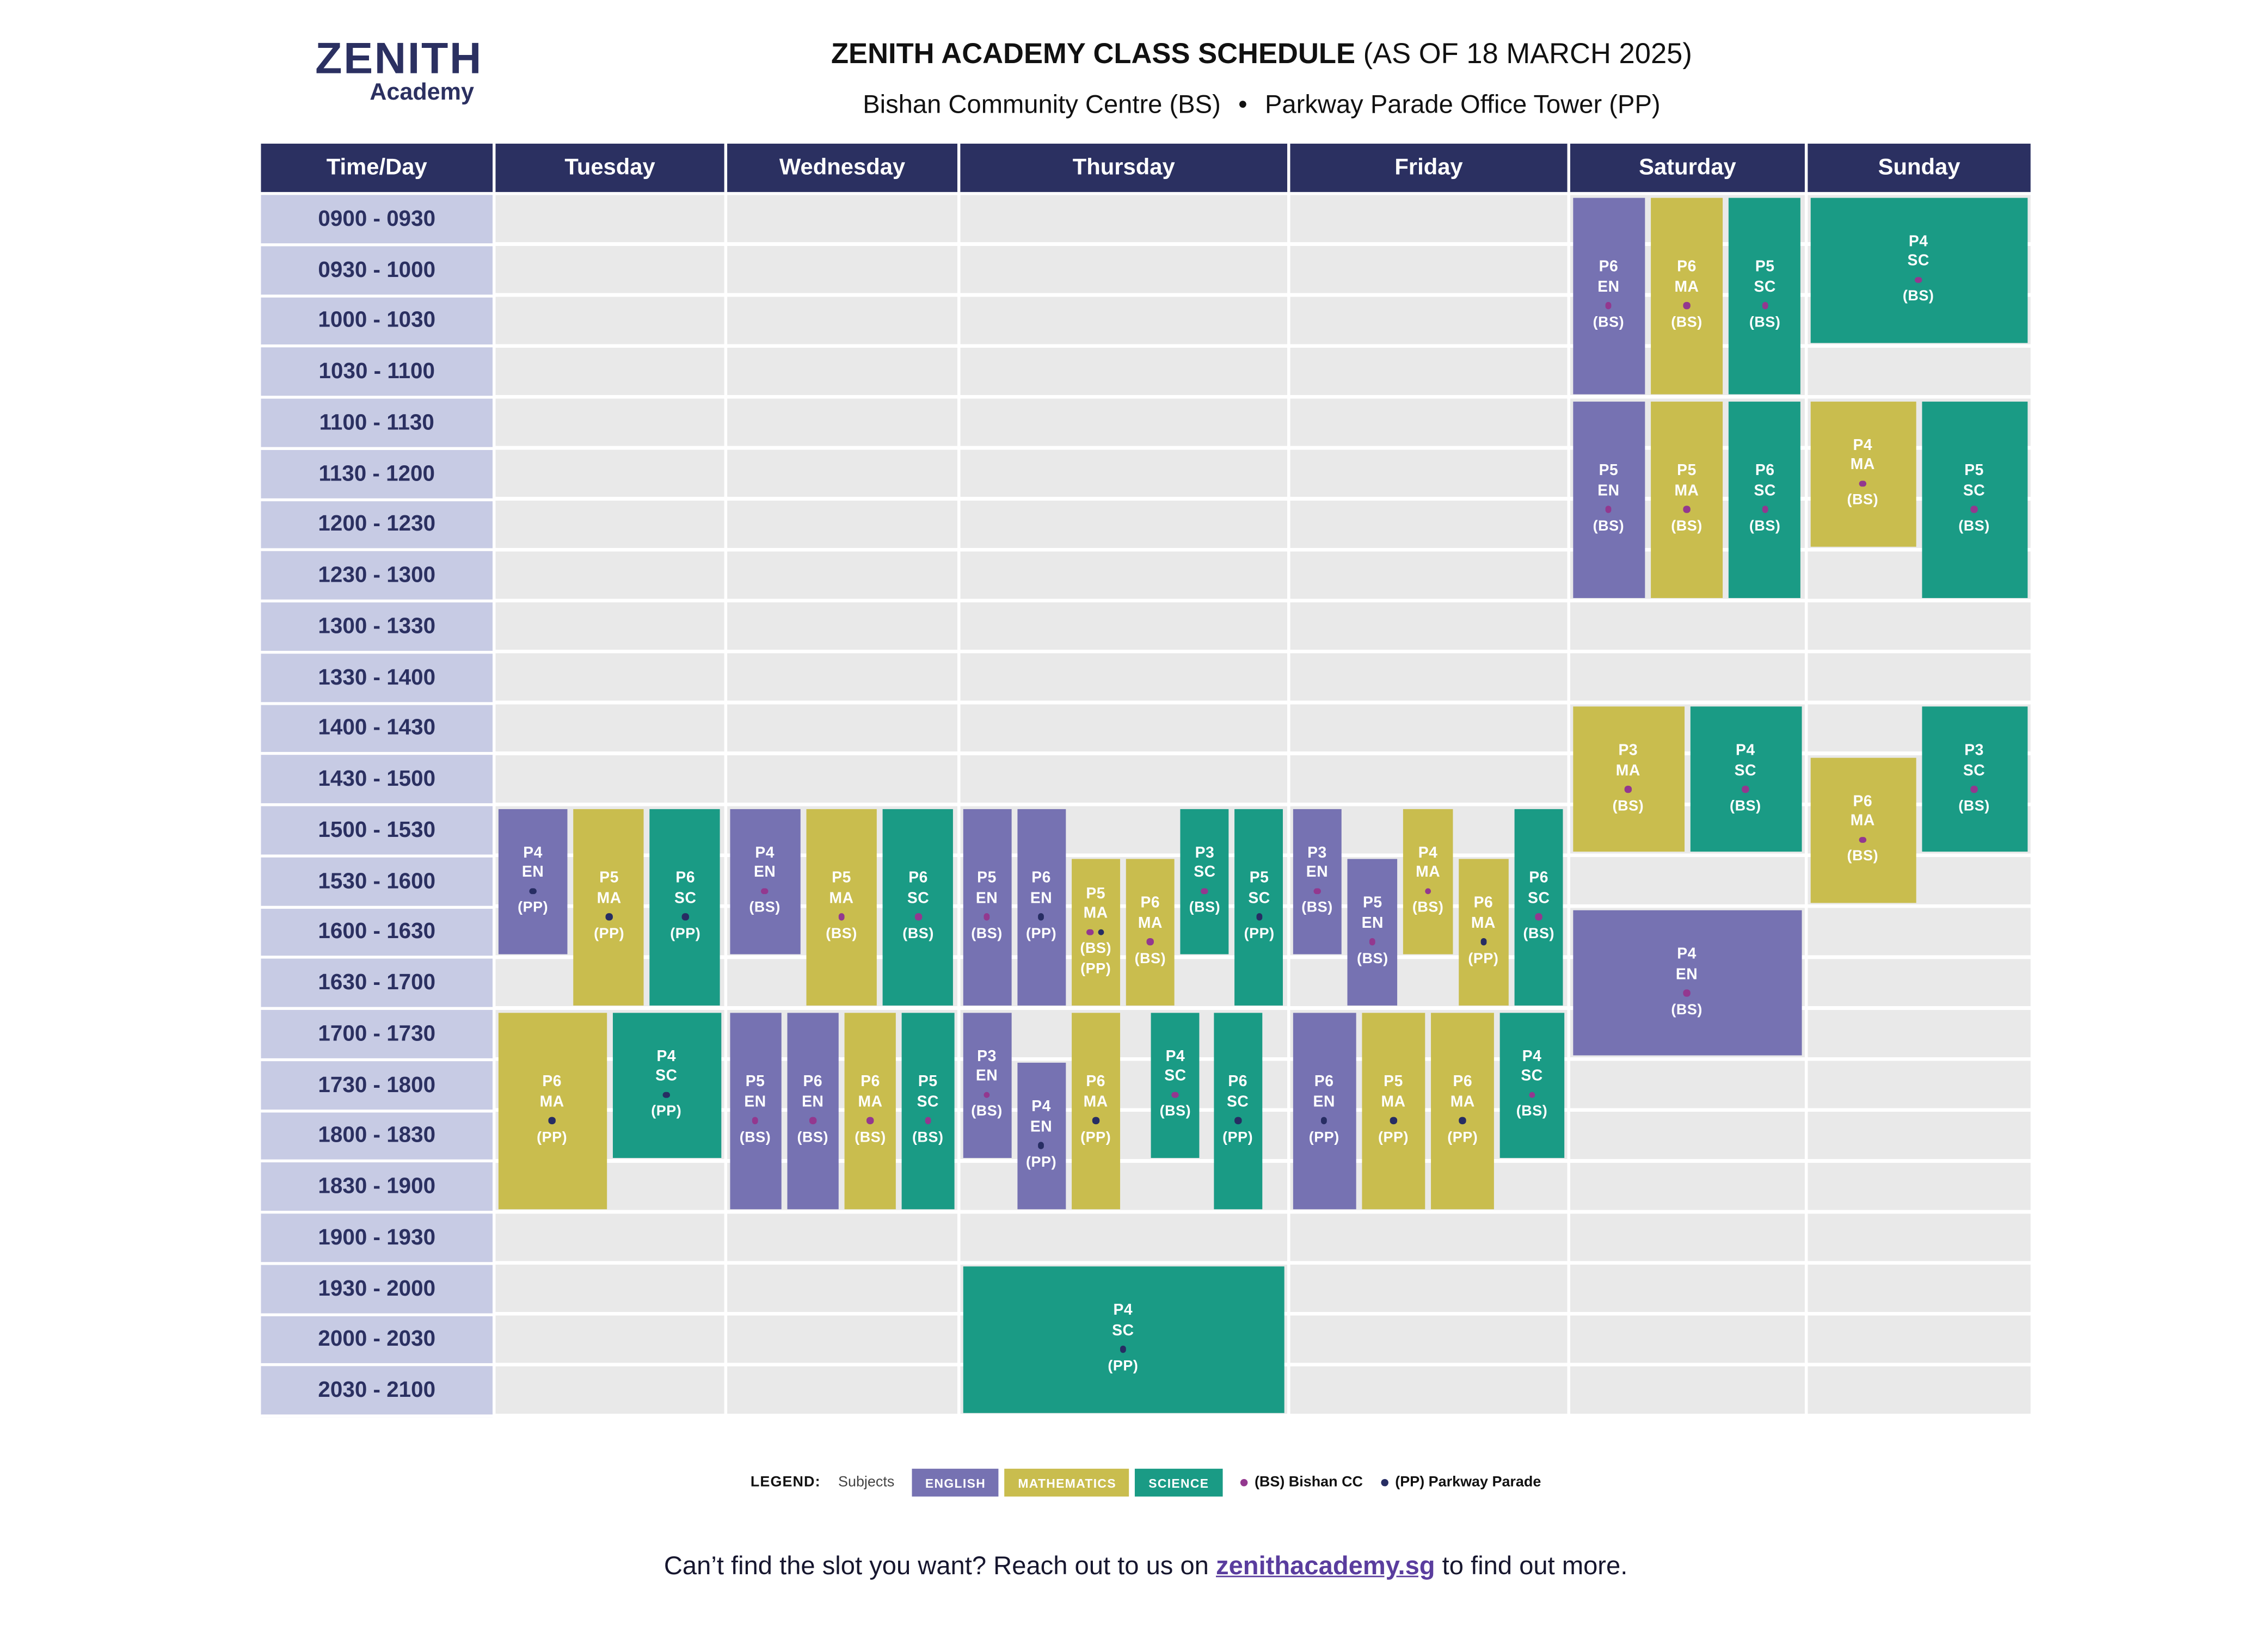  I want to click on class-block-p4-sc: P4 SC (BS), so click(1918, 270).